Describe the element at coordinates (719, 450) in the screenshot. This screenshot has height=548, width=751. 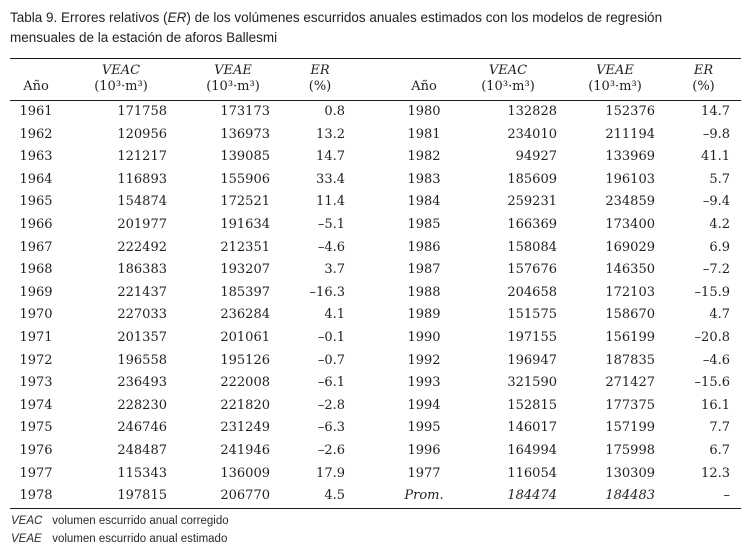
I see `value-cell: 6.7` at that location.